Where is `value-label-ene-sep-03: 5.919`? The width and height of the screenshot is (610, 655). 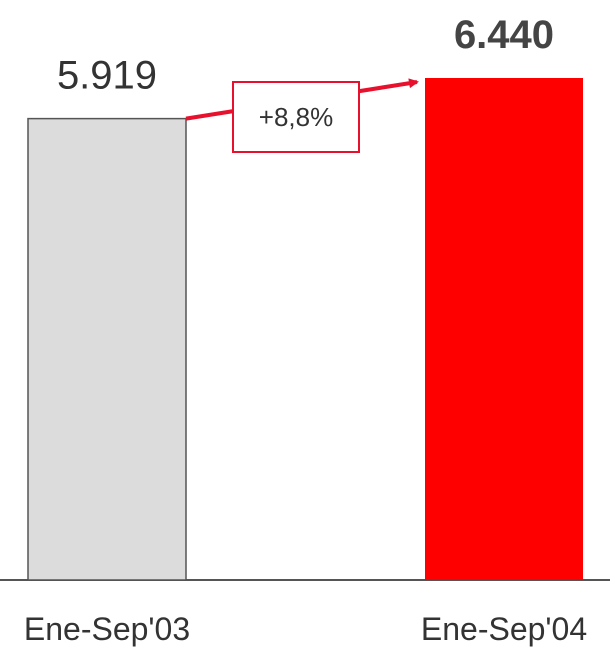 value-label-ene-sep-03: 5.919 is located at coordinates (107, 76).